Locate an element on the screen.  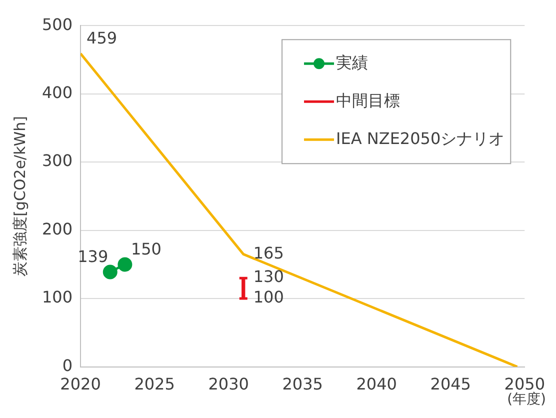
y-axis-title: 炭素強度[gCO2e/kWh] is located at coordinates (19, 196).